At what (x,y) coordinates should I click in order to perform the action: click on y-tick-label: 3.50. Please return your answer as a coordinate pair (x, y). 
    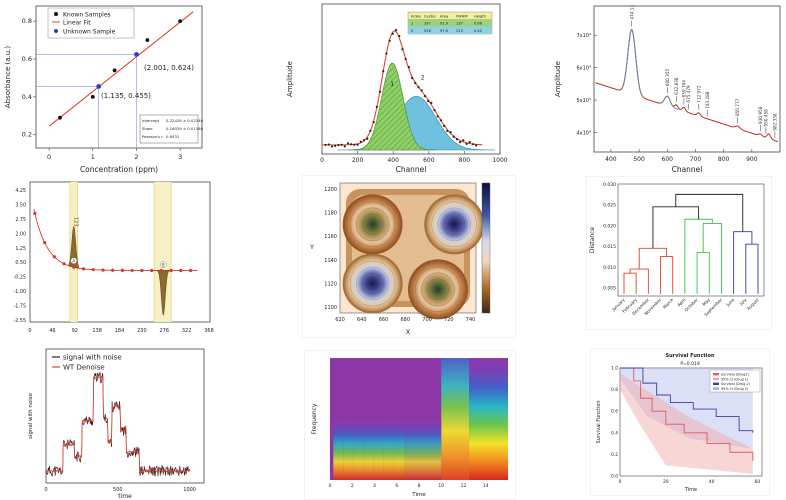
    Looking at the image, I should click on (20, 205).